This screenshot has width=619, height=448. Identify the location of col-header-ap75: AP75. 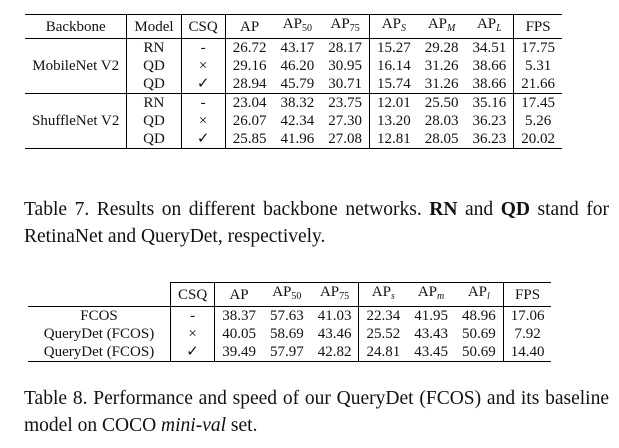
(345, 26).